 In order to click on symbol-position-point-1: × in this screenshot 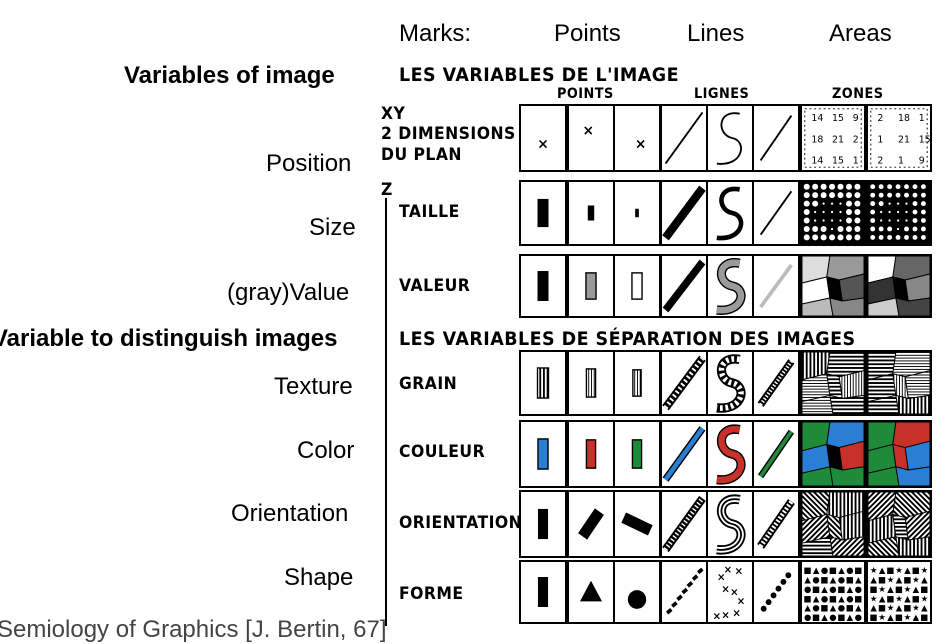, I will do `click(543, 144)`.